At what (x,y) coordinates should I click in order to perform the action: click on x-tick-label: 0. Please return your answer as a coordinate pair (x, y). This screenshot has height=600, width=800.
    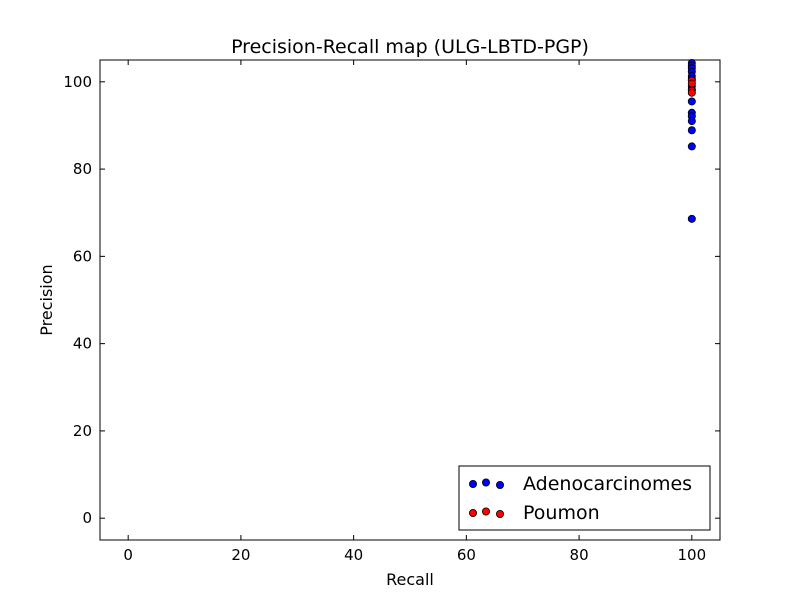
    Looking at the image, I should click on (128, 555).